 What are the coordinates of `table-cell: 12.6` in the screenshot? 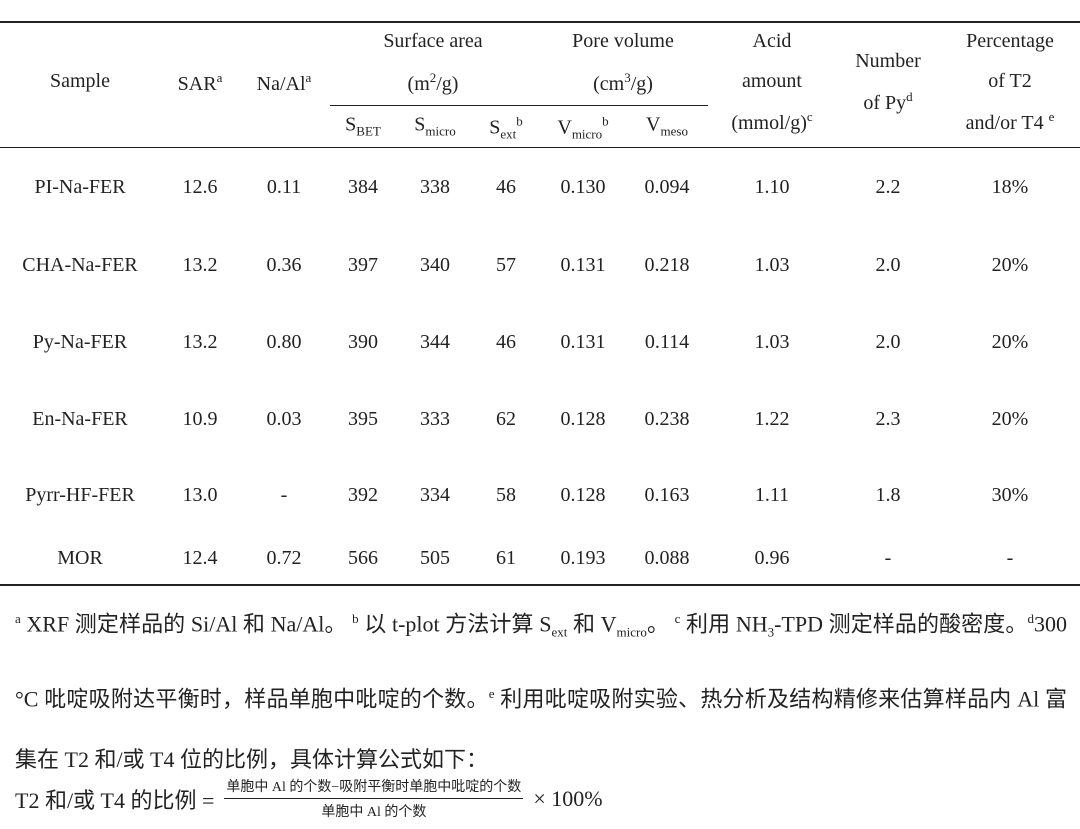 It's located at (200, 187).